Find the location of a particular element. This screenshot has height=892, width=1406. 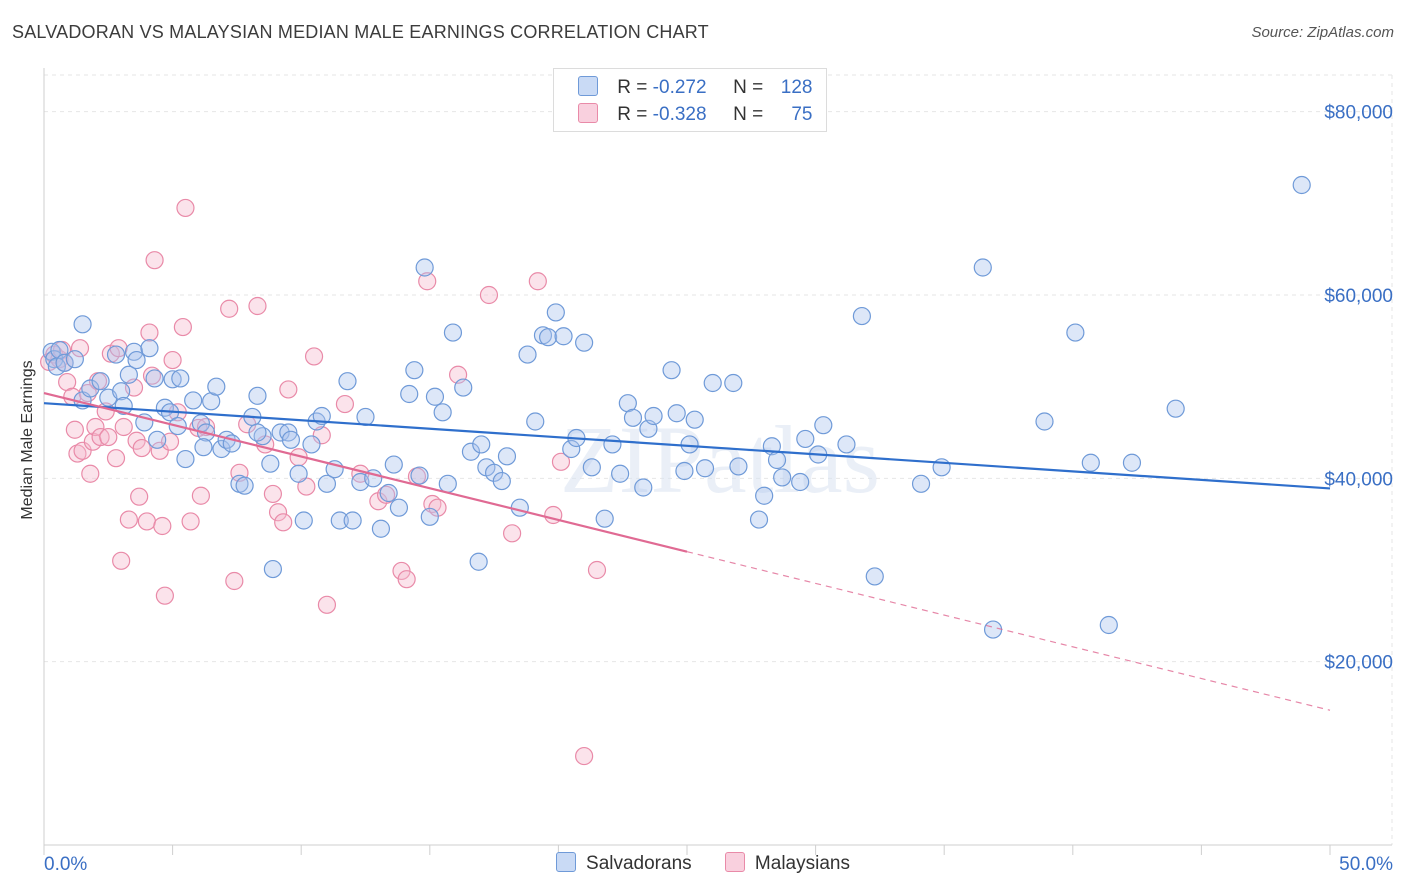

y-axis-label: Median Male Earnings is located at coordinates (27, 440).